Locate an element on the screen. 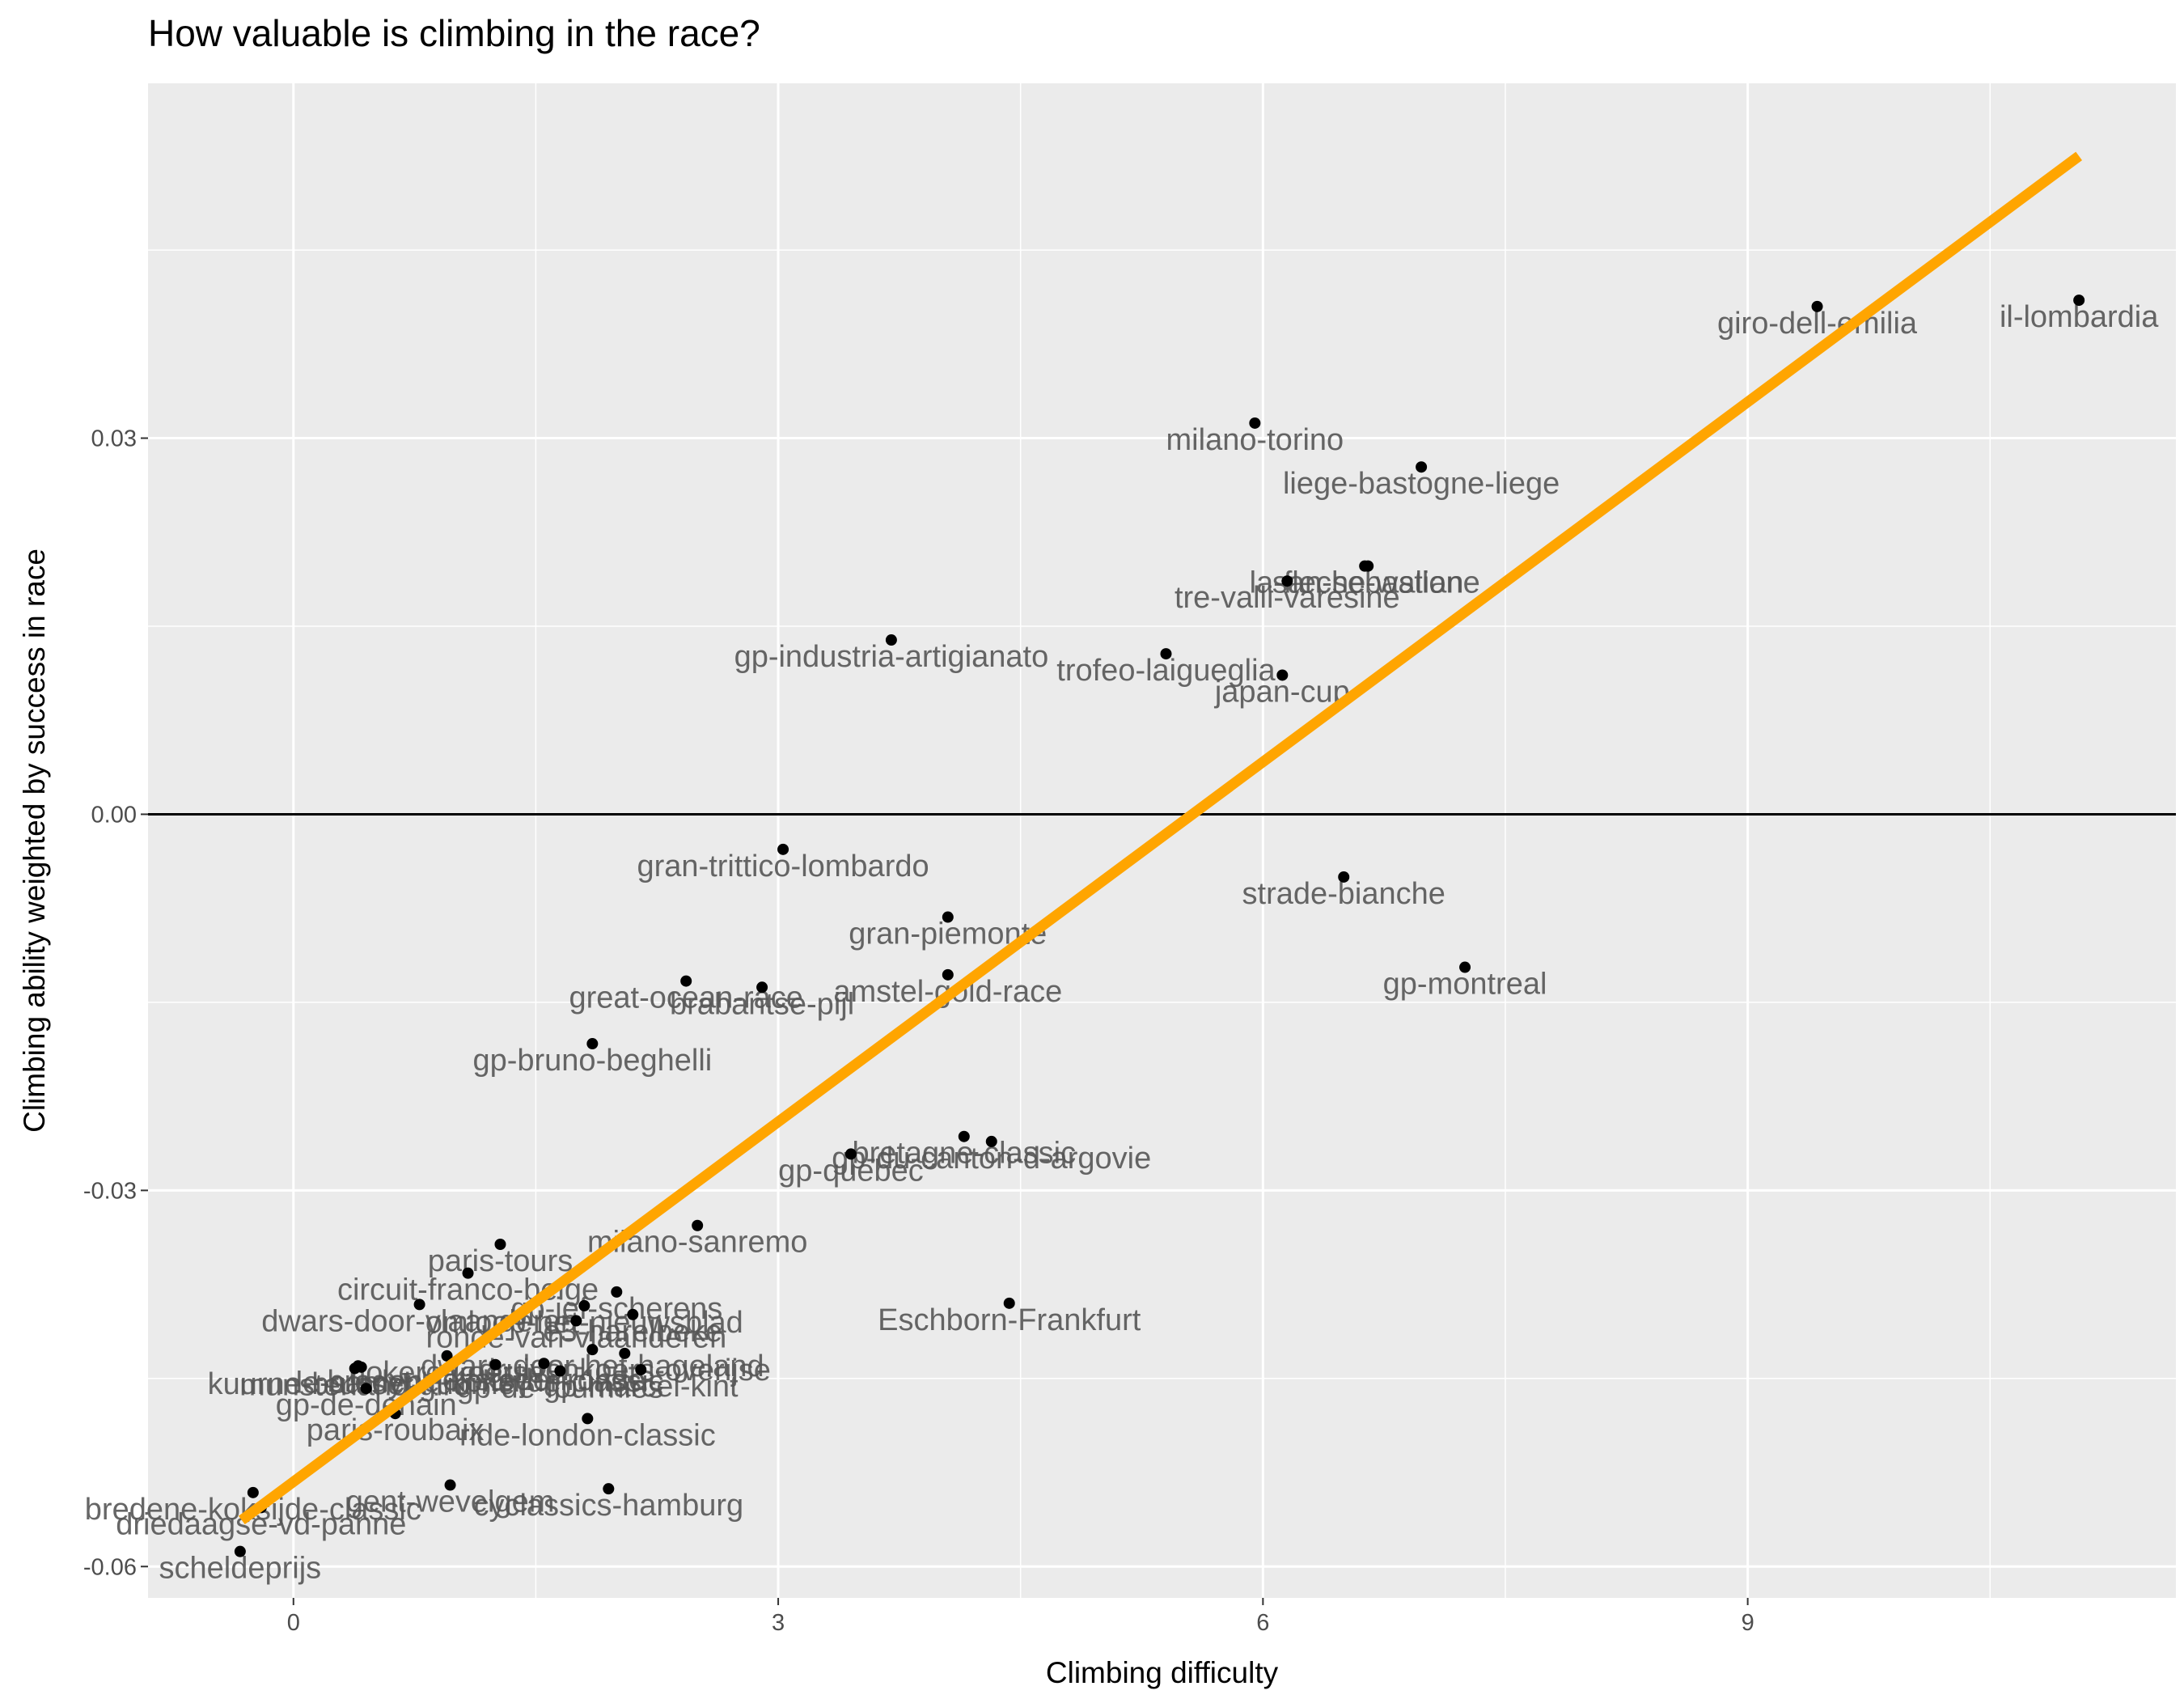  point-label: brabantse-pijl is located at coordinates (762, 1004).